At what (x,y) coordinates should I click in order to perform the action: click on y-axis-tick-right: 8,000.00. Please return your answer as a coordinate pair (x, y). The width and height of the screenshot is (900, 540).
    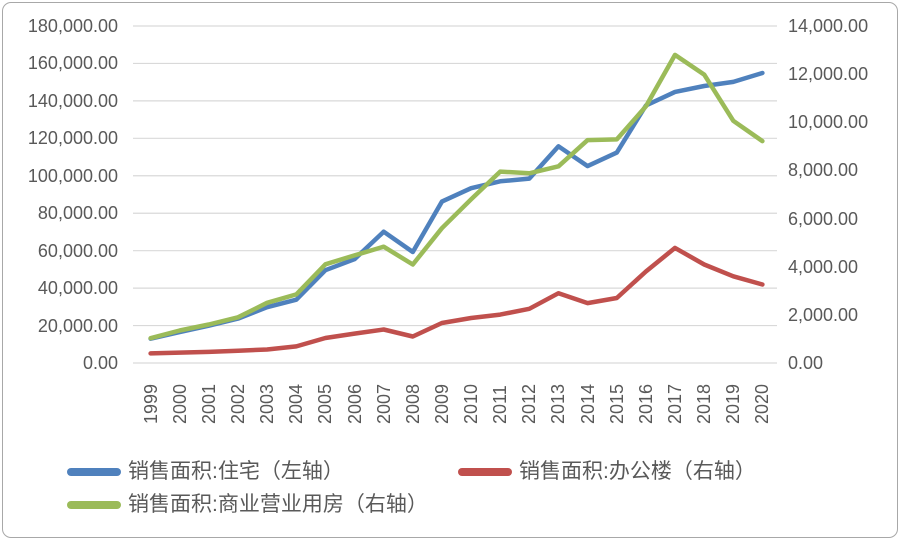
    Looking at the image, I should click on (823, 170).